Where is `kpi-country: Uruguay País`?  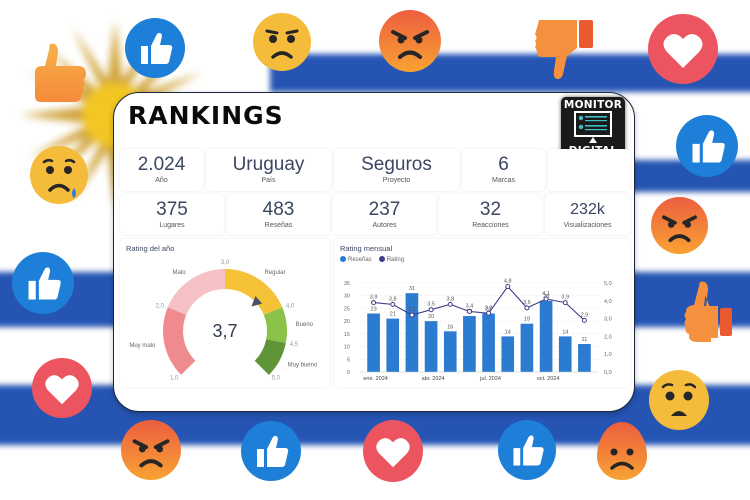 kpi-country: Uruguay País is located at coordinates (268, 170).